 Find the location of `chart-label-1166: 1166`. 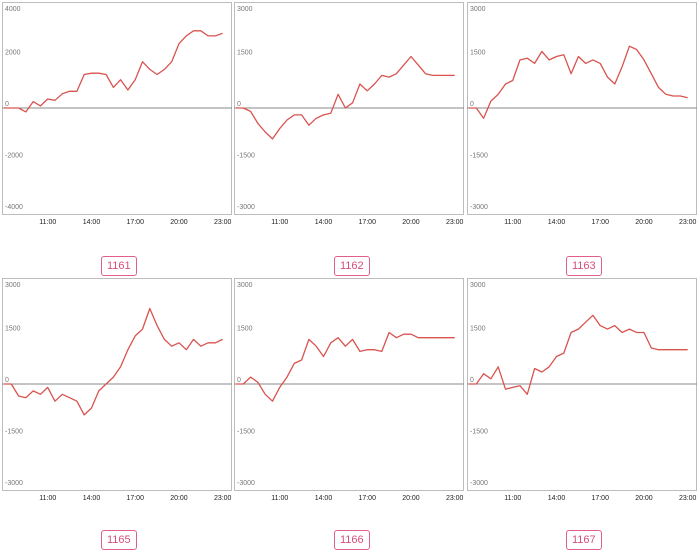

chart-label-1166: 1166 is located at coordinates (352, 540).